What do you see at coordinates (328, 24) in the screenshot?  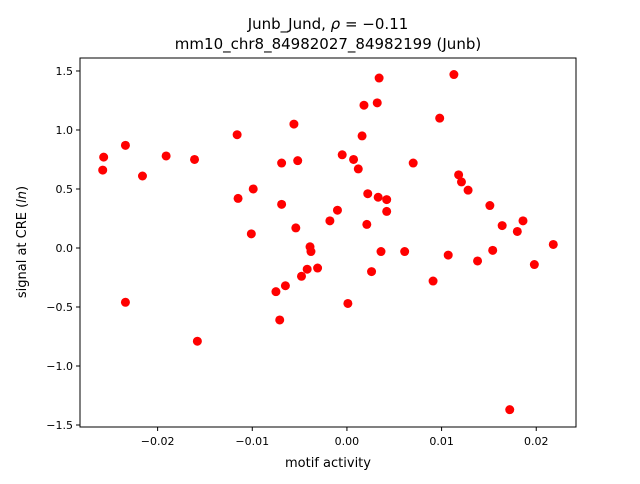 I see `chart-title-line1: Junb_Jund, ρ = −0.11` at bounding box center [328, 24].